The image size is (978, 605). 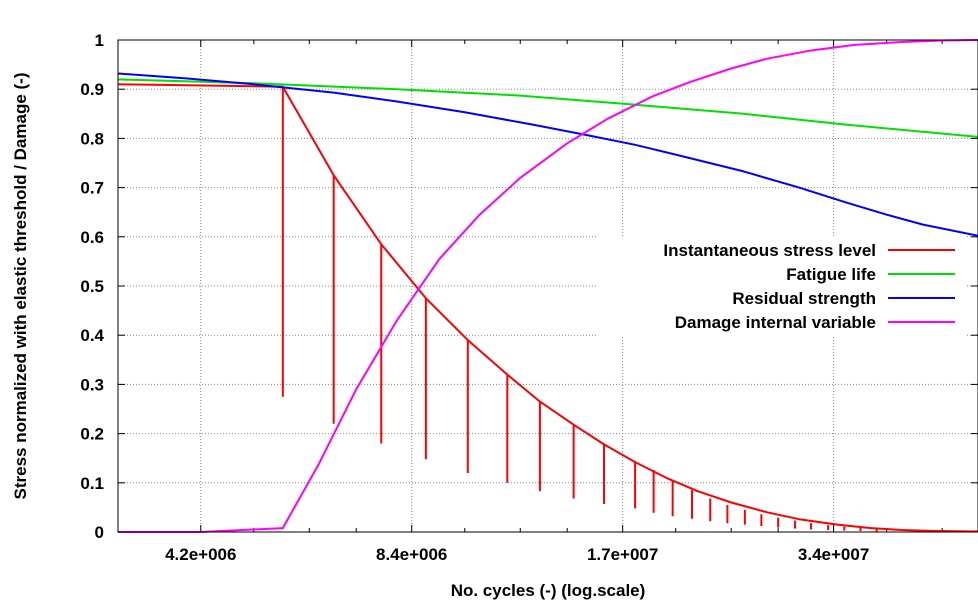 What do you see at coordinates (411, 554) in the screenshot?
I see `x-tick-label: 8.4e+006` at bounding box center [411, 554].